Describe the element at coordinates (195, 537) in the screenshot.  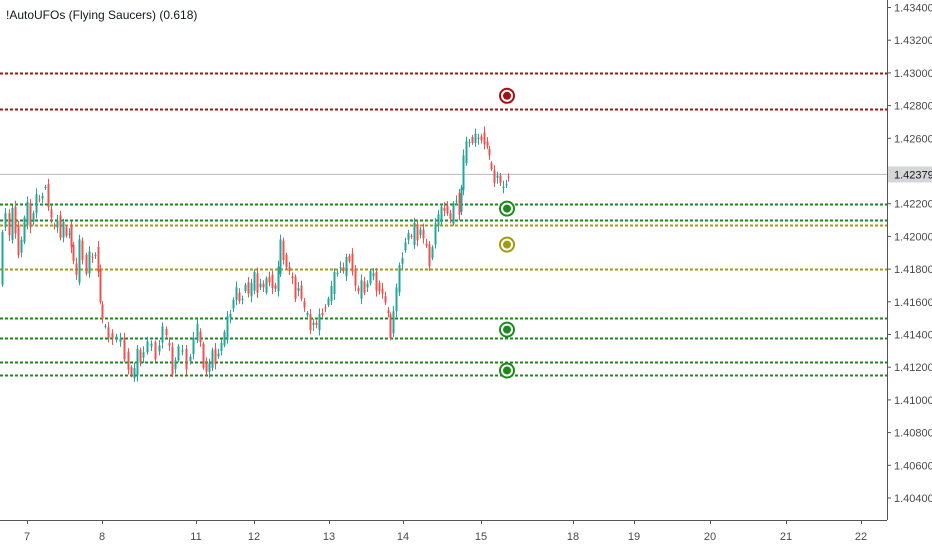
I see `x-tick-label: 11` at that location.